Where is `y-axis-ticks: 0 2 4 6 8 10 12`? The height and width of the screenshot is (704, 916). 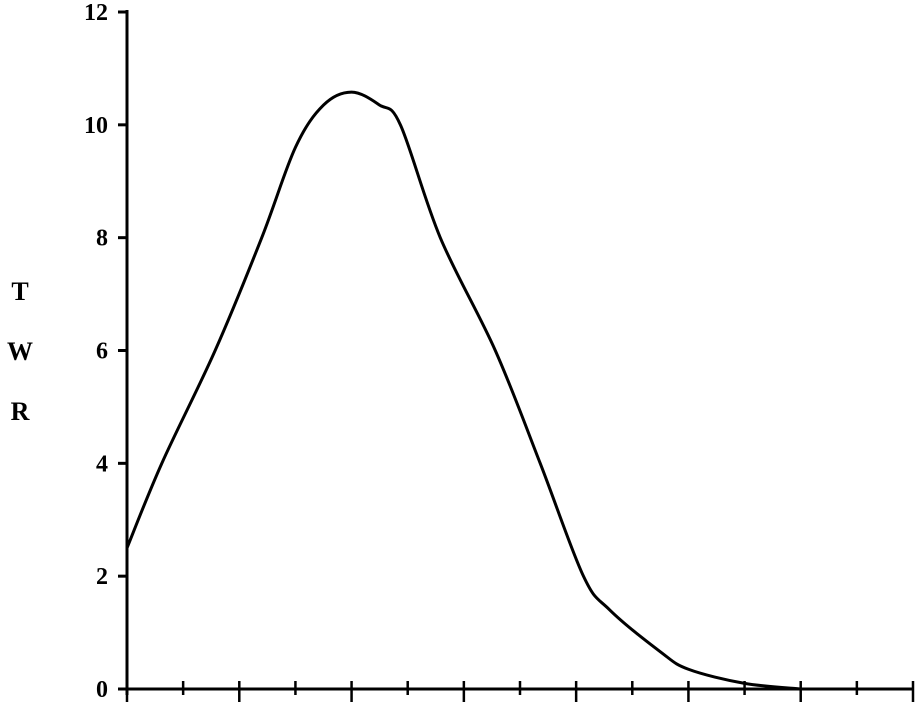
y-axis-ticks: 0 2 4 6 8 10 12 is located at coordinates (105, 351).